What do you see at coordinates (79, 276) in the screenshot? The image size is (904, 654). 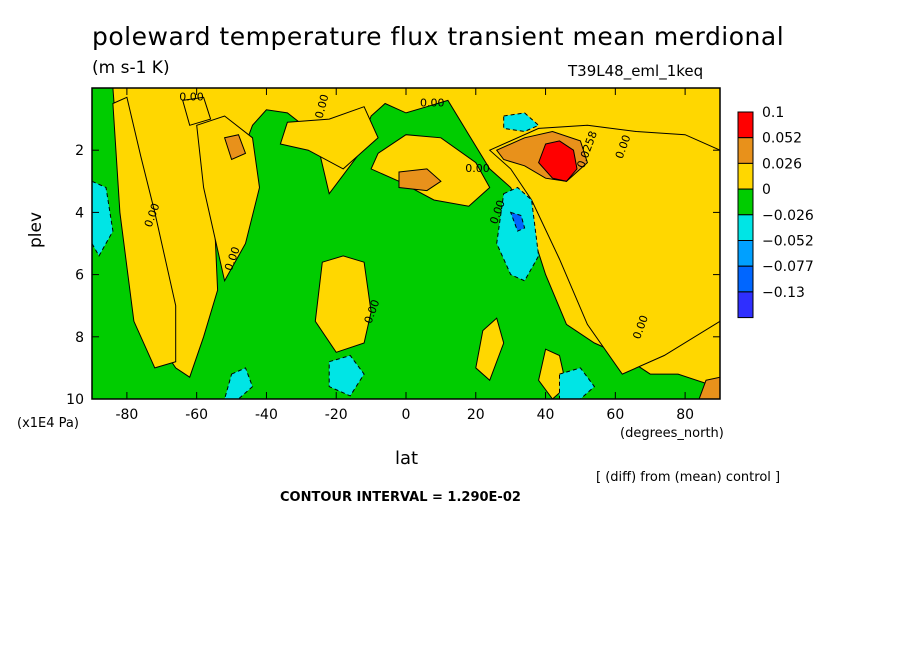 I see `y-tick-label: 6` at bounding box center [79, 276].